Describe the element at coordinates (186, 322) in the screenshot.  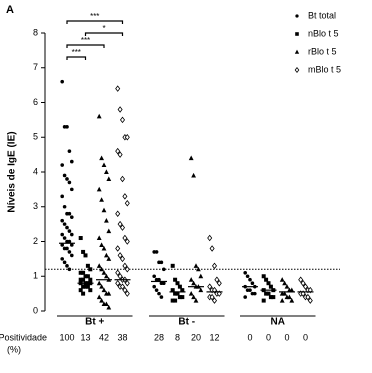
I see `group-label: Bt -` at that location.